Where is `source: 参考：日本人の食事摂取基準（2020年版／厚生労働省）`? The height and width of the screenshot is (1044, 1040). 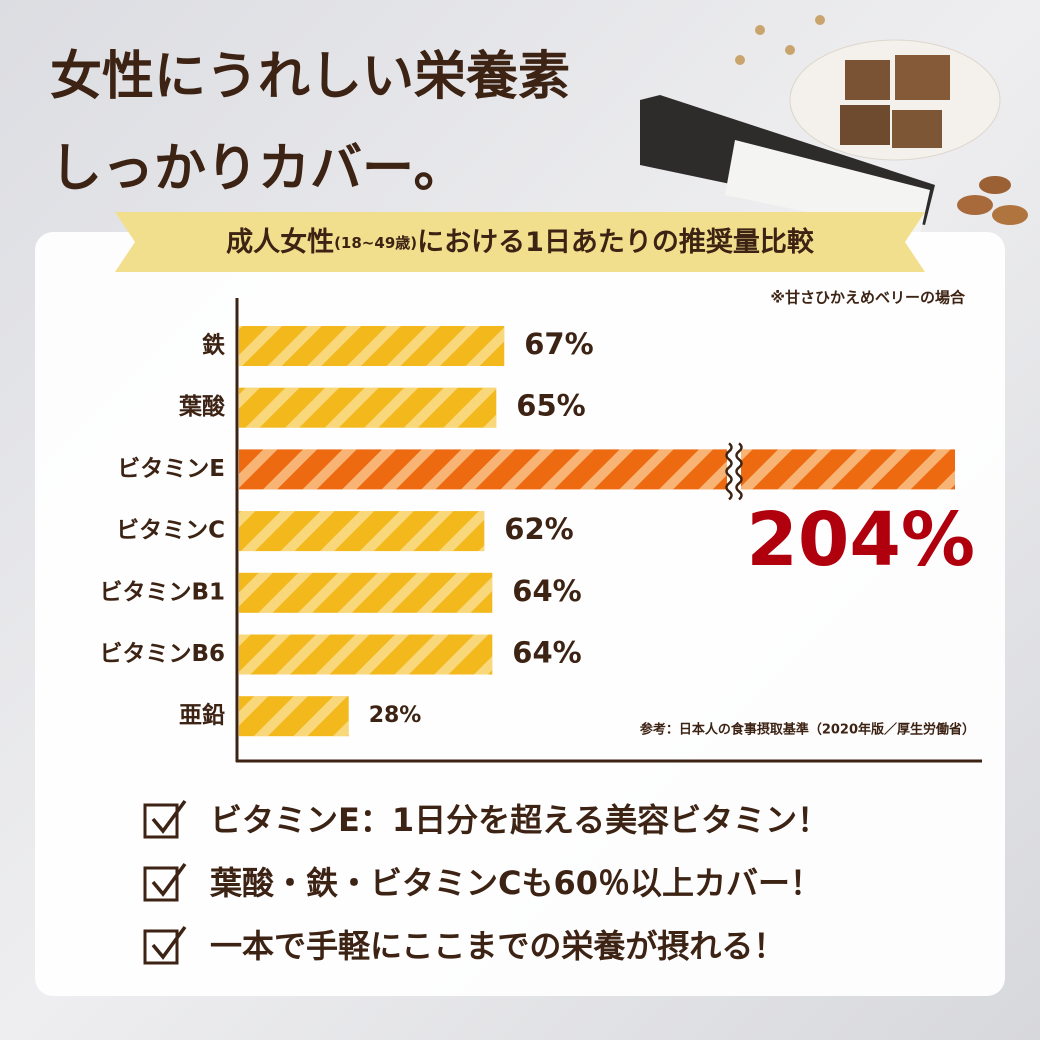
source: 参考：日本人の食事摂取基準（2020年版／厚生労働省） is located at coordinates (807, 730).